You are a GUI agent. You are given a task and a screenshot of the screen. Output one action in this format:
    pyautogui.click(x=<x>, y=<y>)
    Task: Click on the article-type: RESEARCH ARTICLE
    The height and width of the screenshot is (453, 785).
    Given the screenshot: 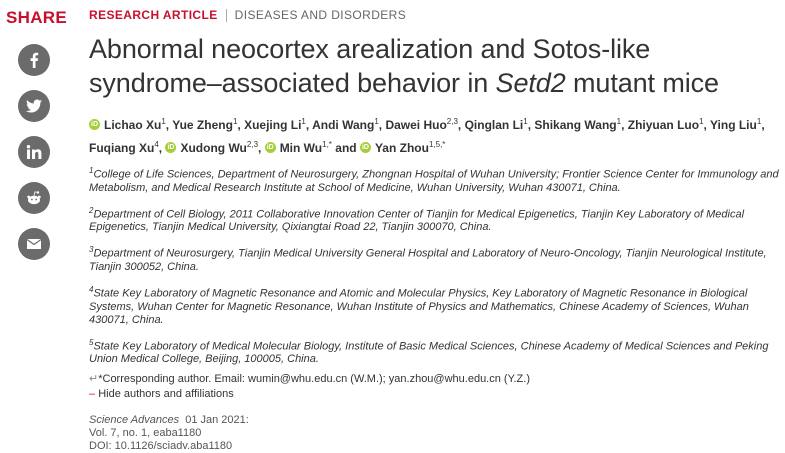 What is the action you would take?
    pyautogui.click(x=153, y=15)
    